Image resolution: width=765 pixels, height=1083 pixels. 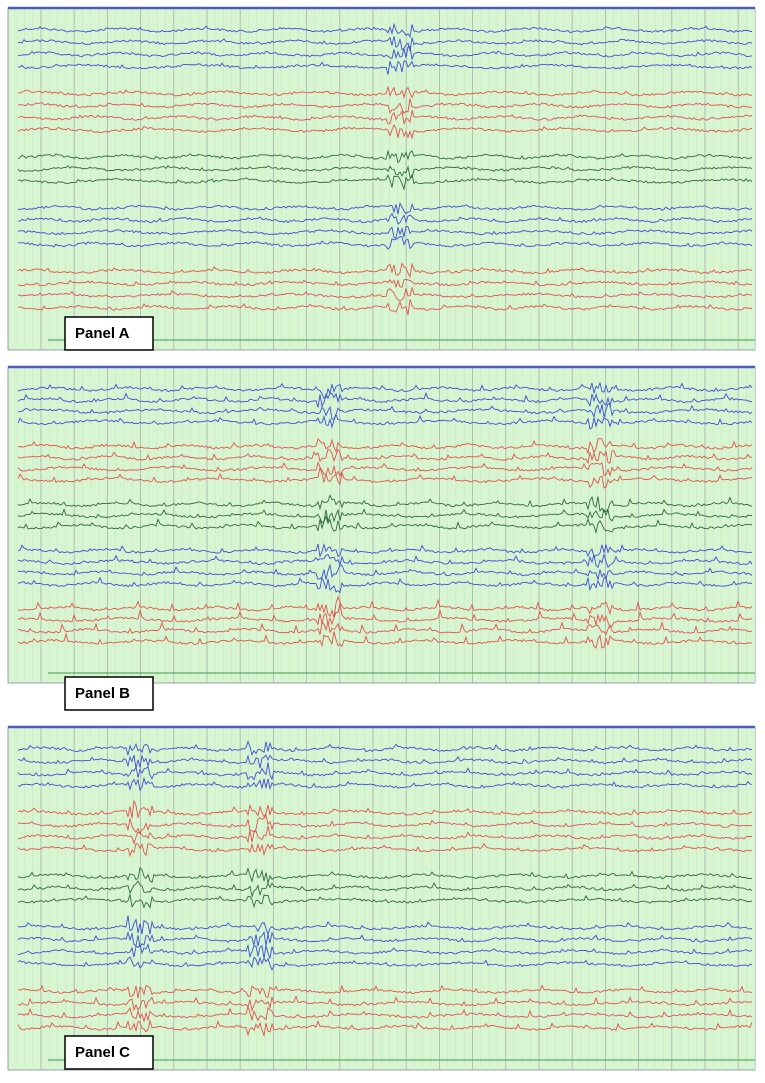 I want to click on panel-label: Panel C, so click(x=102, y=1052).